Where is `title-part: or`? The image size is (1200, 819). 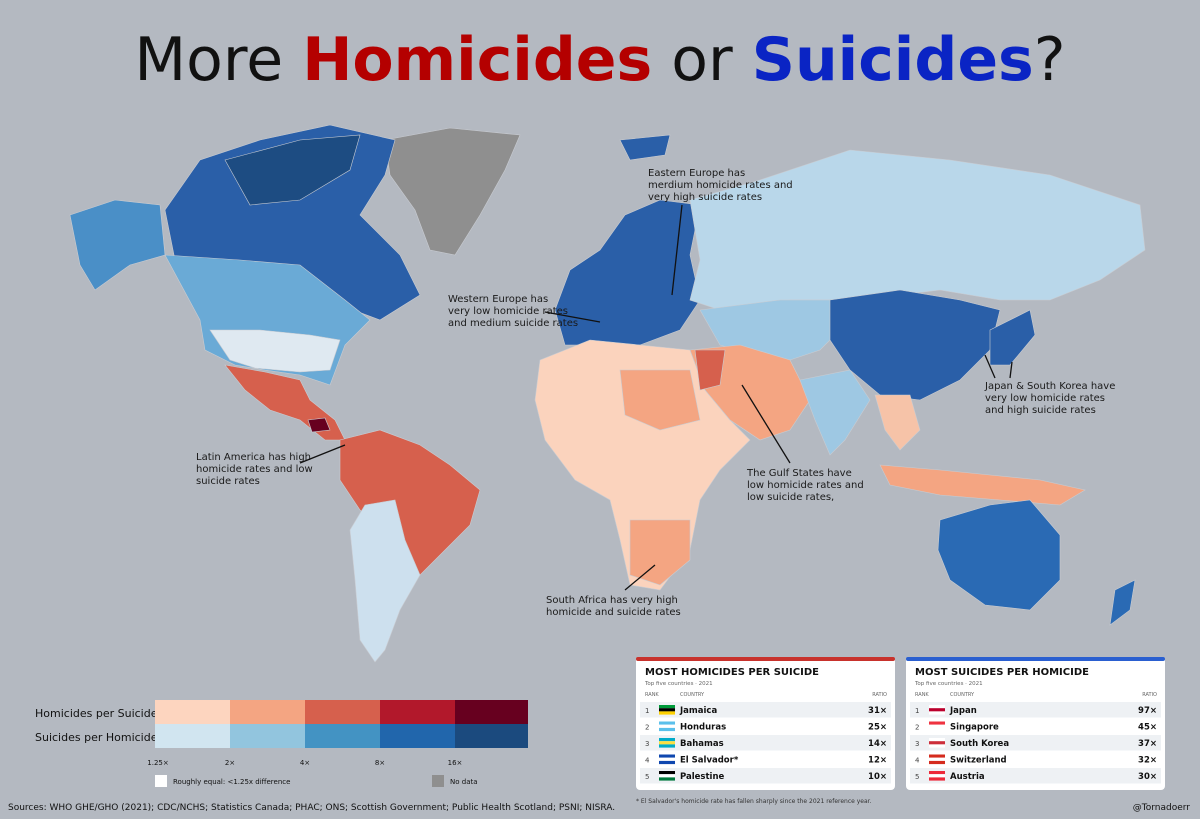
title-part: or is located at coordinates (702, 60).